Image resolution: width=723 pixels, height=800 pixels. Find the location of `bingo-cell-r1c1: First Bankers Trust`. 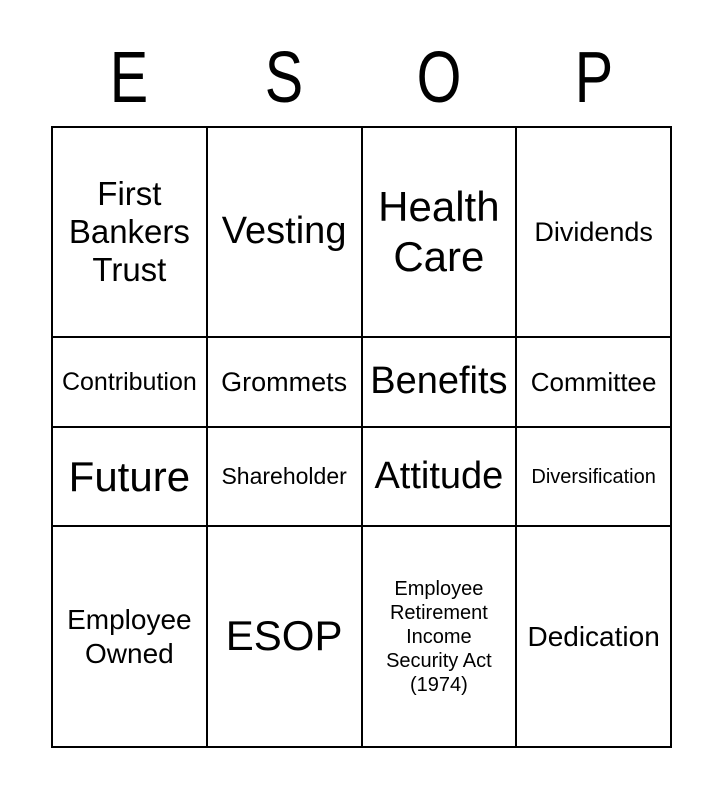

bingo-cell-r1c1: First Bankers Trust is located at coordinates (129, 232).